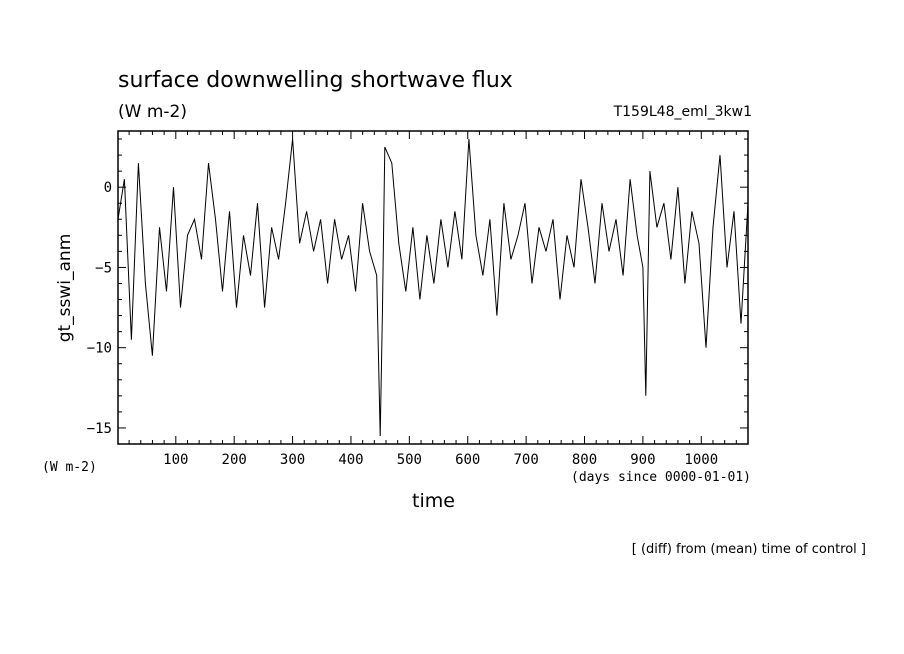 This screenshot has width=904, height=654. What do you see at coordinates (315, 80) in the screenshot?
I see `chart-title: surface downwelling shortwave flux` at bounding box center [315, 80].